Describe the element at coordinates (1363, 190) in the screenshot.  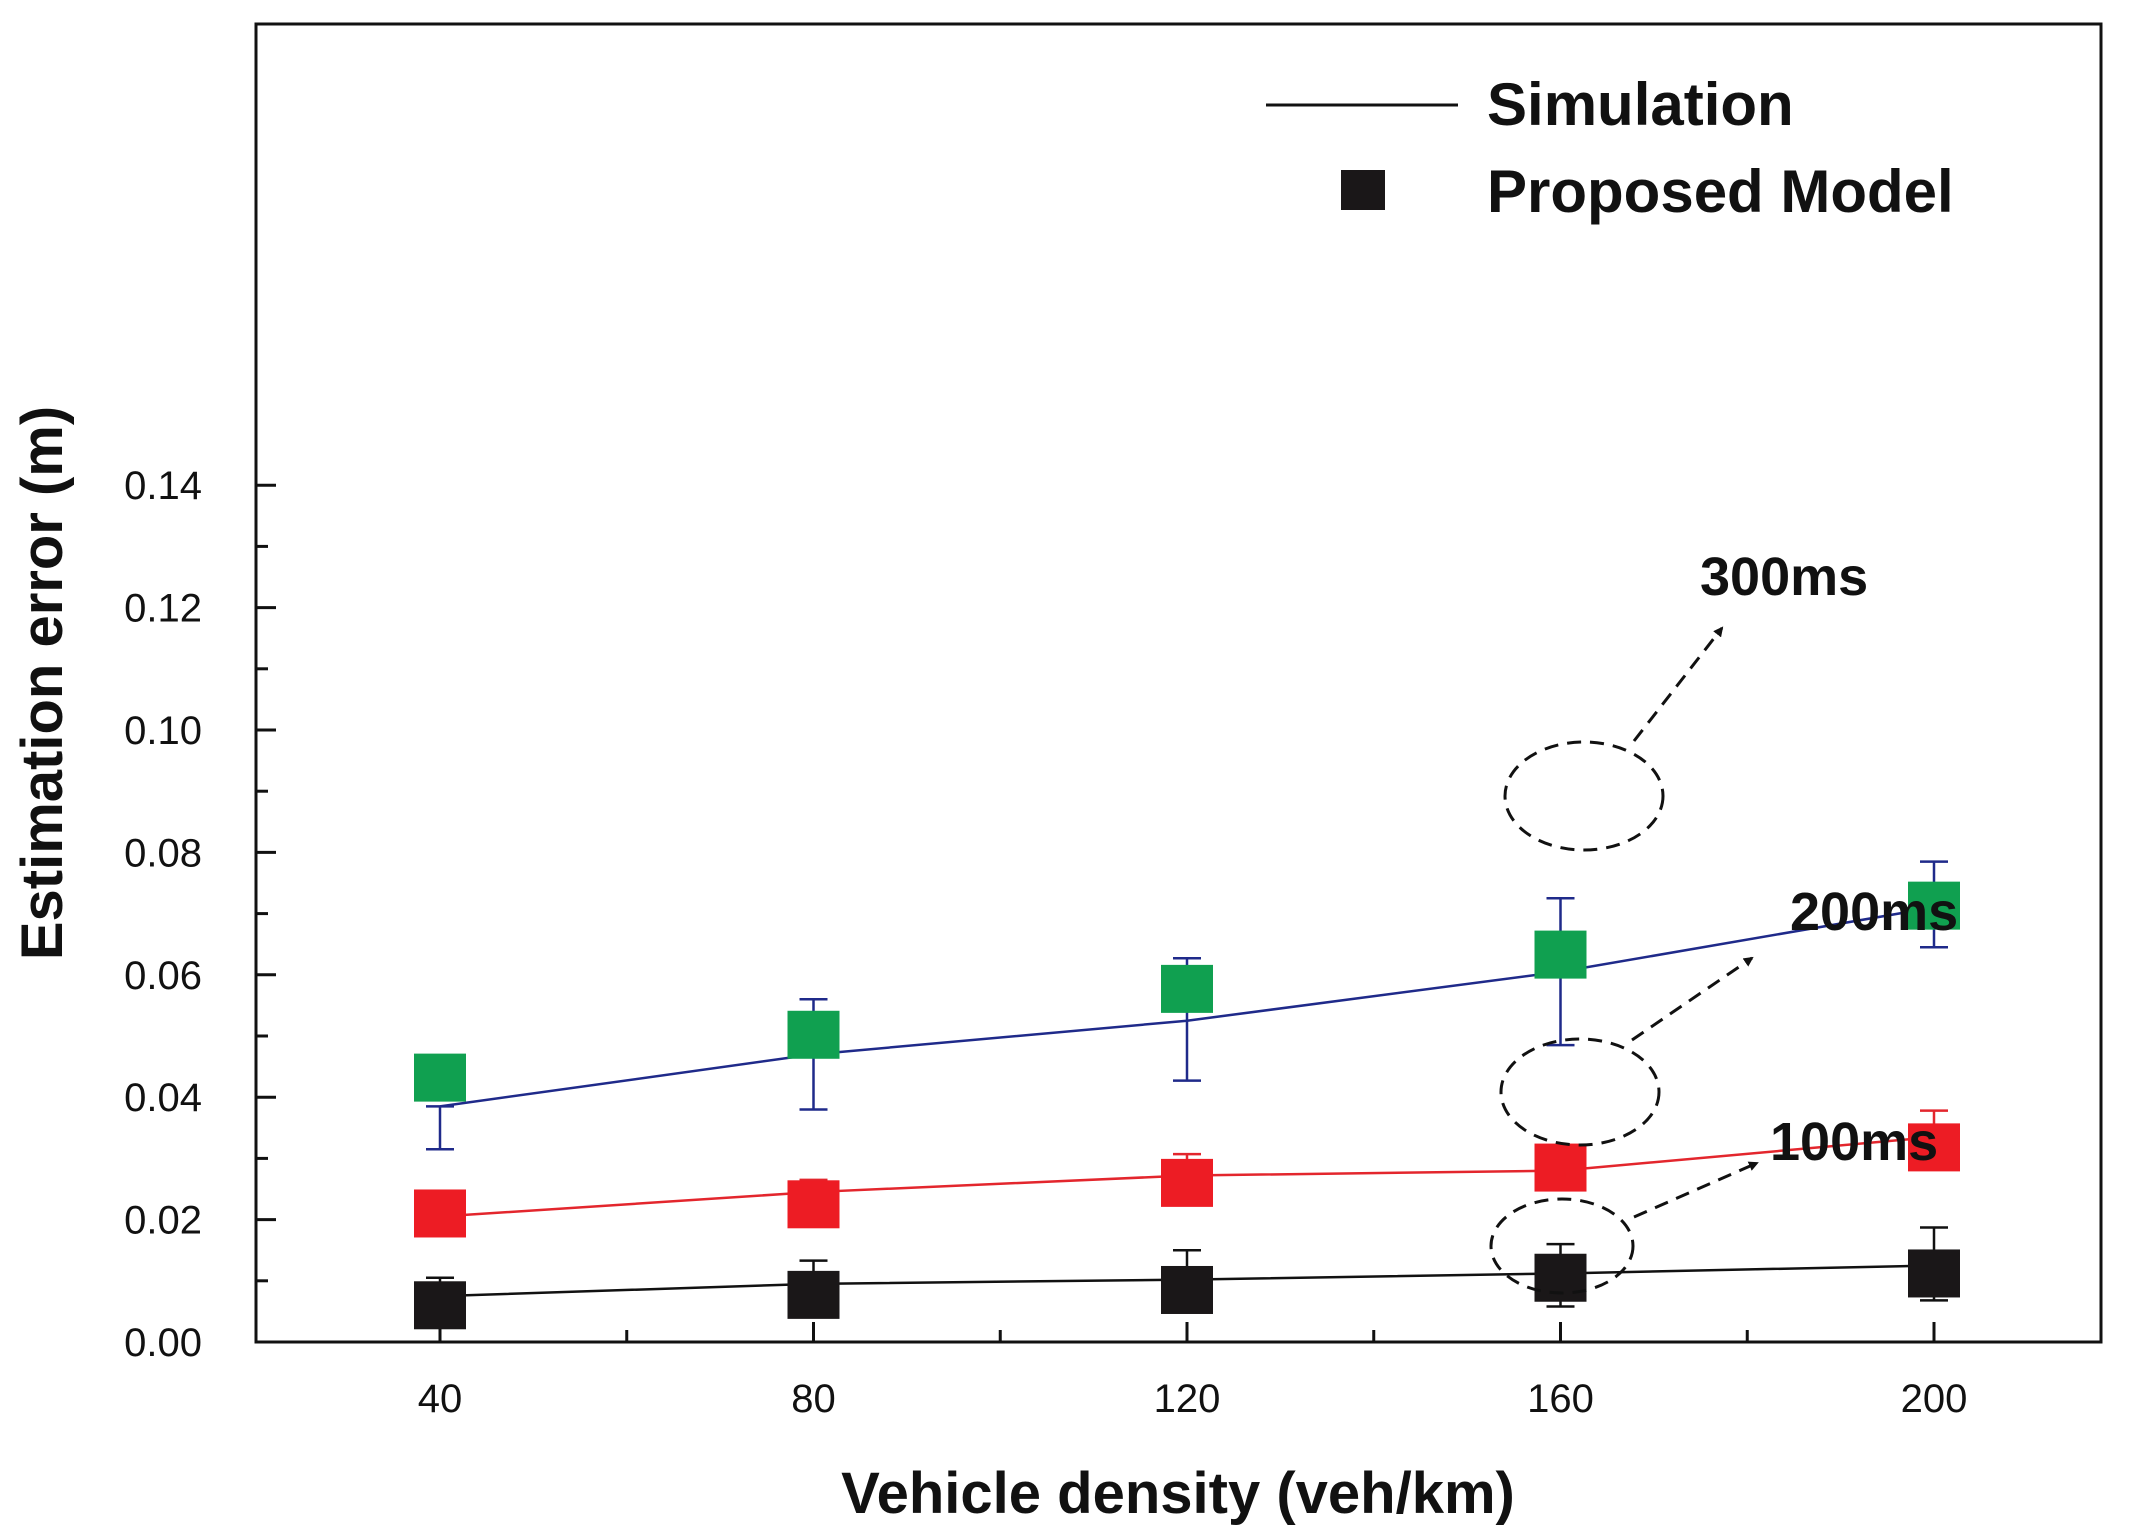
I see `legend-model-marker` at that location.